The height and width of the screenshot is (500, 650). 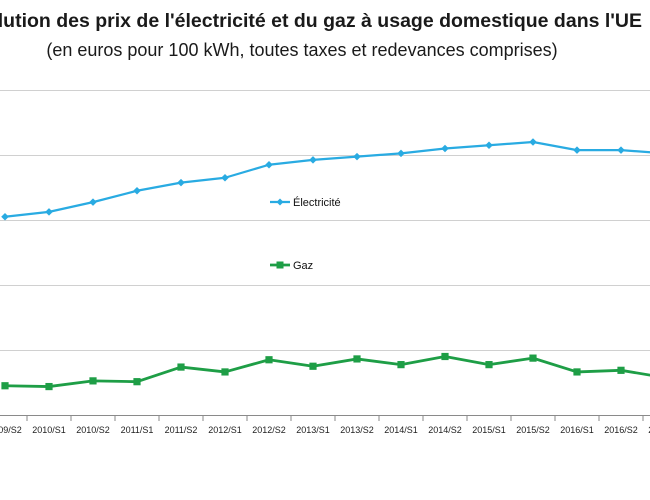 I want to click on x-tick-label: 2010/S2, so click(x=93, y=430).